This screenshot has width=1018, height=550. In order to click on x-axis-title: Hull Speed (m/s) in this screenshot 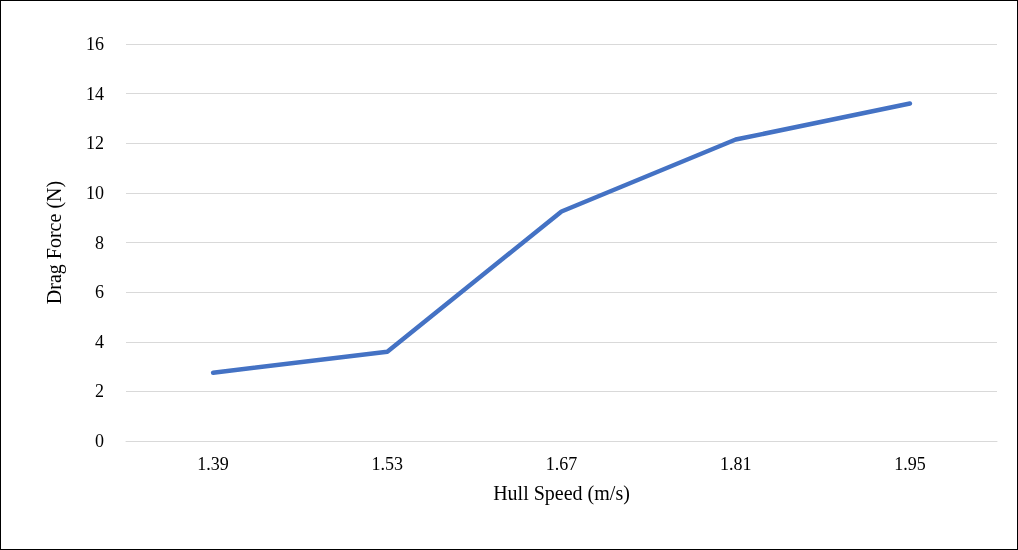, I will do `click(561, 493)`.